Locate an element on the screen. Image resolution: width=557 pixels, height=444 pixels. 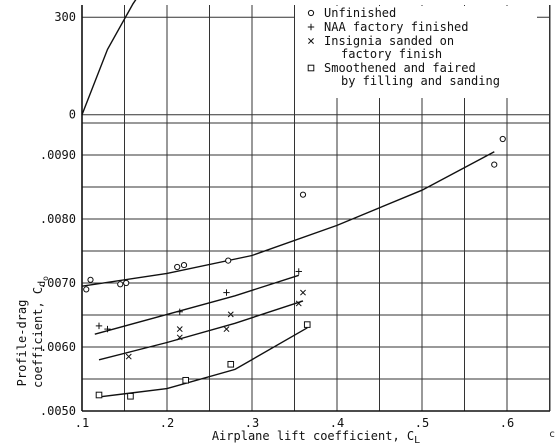
speed-tick-label: 0 is located at coordinates (72, 115).